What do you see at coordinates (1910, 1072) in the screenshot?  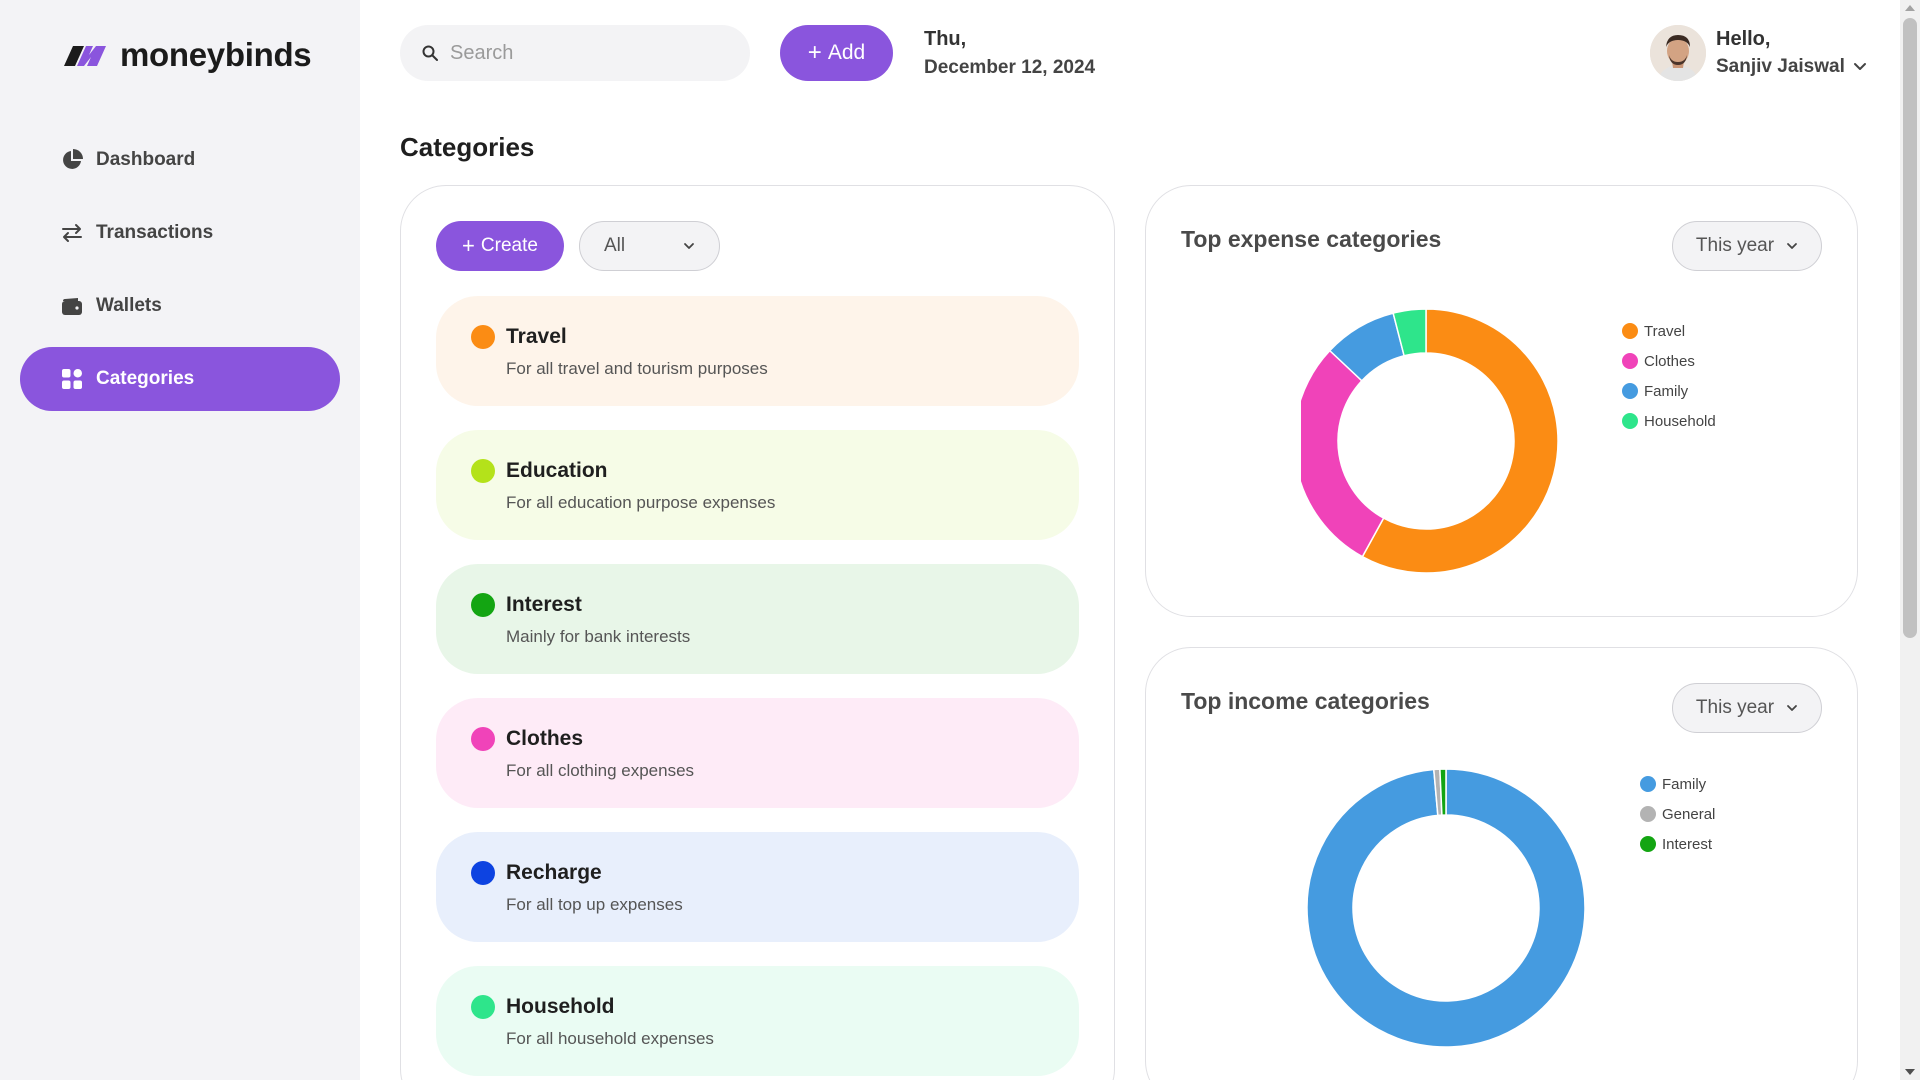 I see `scroll-down-arrow-icon` at bounding box center [1910, 1072].